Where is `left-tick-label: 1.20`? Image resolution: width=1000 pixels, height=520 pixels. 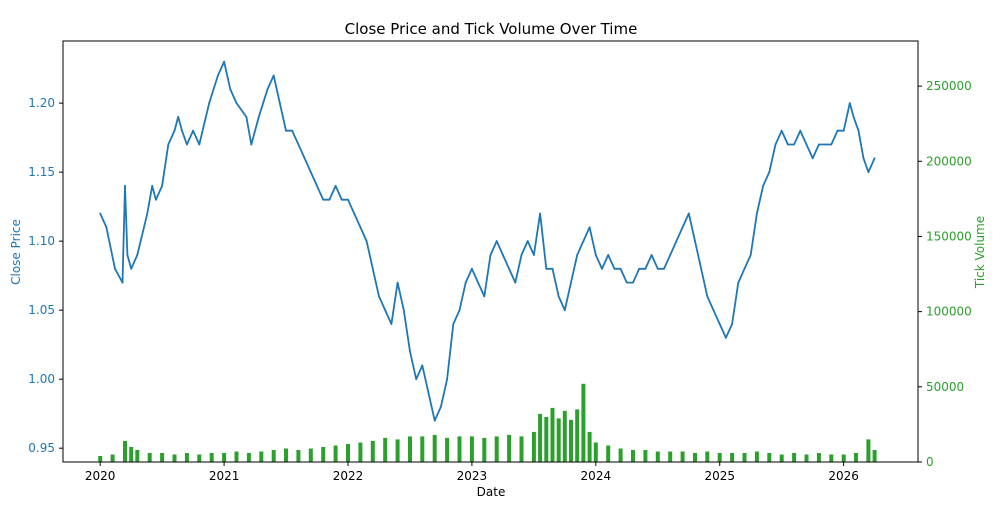 left-tick-label: 1.20 is located at coordinates (41, 103).